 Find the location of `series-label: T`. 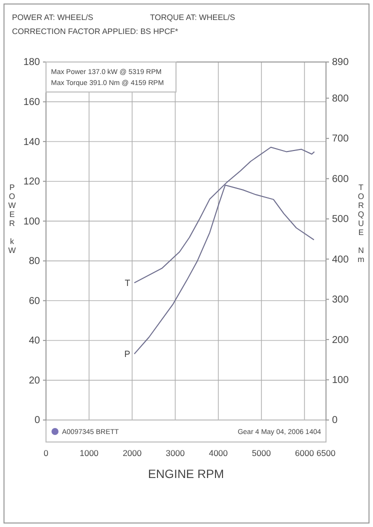

series-label: T is located at coordinates (127, 283).